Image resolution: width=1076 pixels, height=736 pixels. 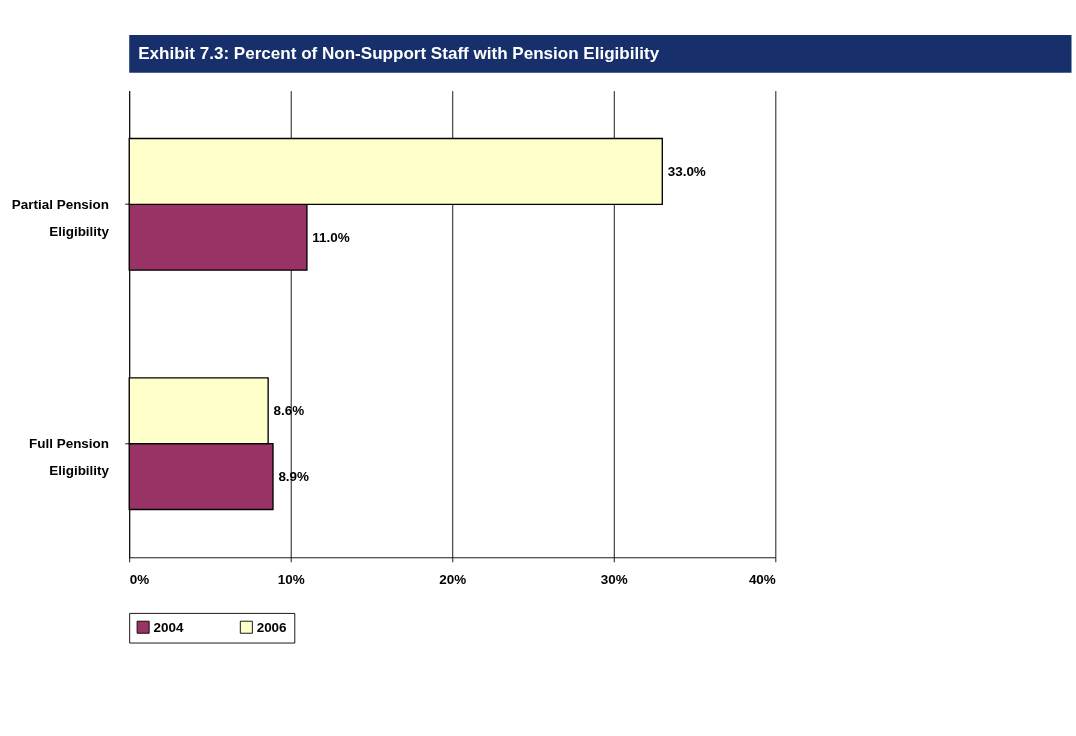 What do you see at coordinates (69, 457) in the screenshot?
I see `y-tick-label: Full Pension Eligibility` at bounding box center [69, 457].